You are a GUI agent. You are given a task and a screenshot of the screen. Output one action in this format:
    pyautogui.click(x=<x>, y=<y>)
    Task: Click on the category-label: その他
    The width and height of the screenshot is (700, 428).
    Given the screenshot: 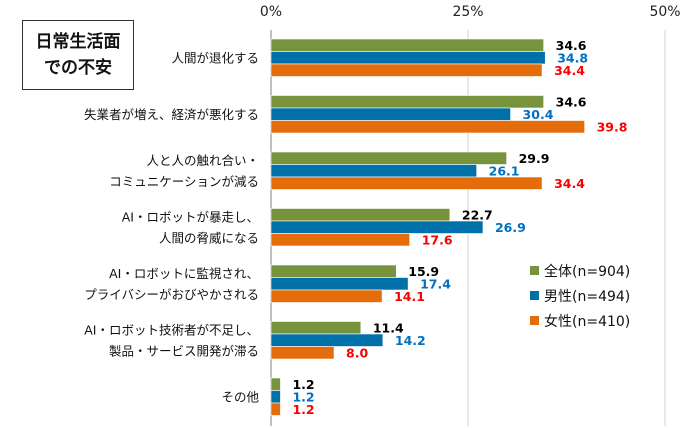 What is the action you would take?
    pyautogui.click(x=240, y=396)
    